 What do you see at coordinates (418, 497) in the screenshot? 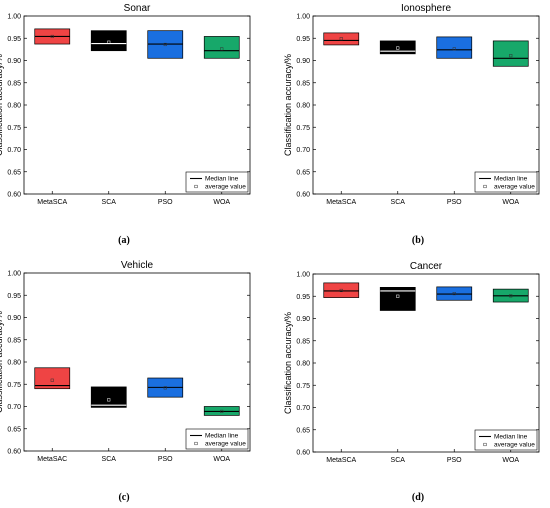
I see `panel-label-d: (d)` at bounding box center [418, 497].